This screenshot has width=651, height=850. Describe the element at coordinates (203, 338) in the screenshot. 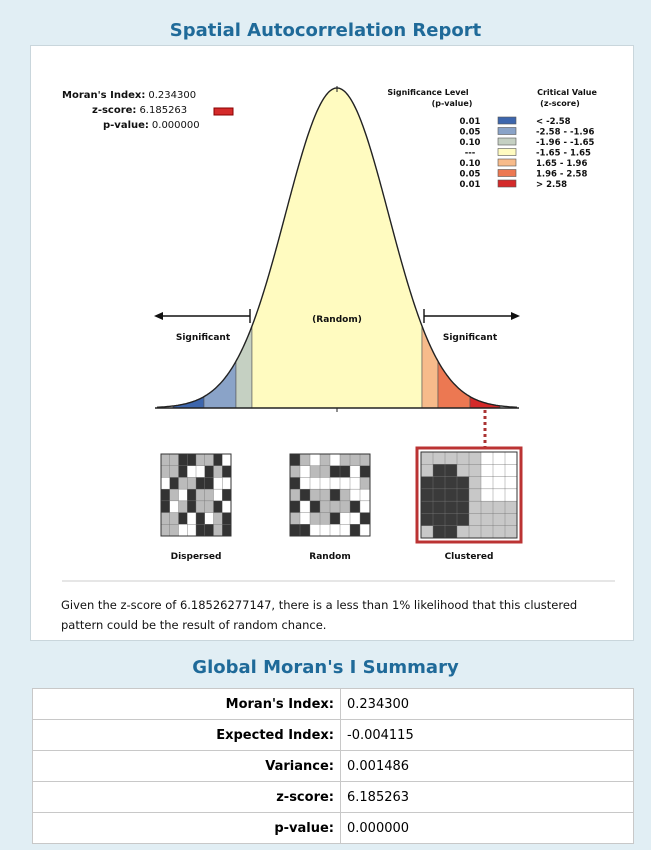

I see `label-left: Significant` at that location.